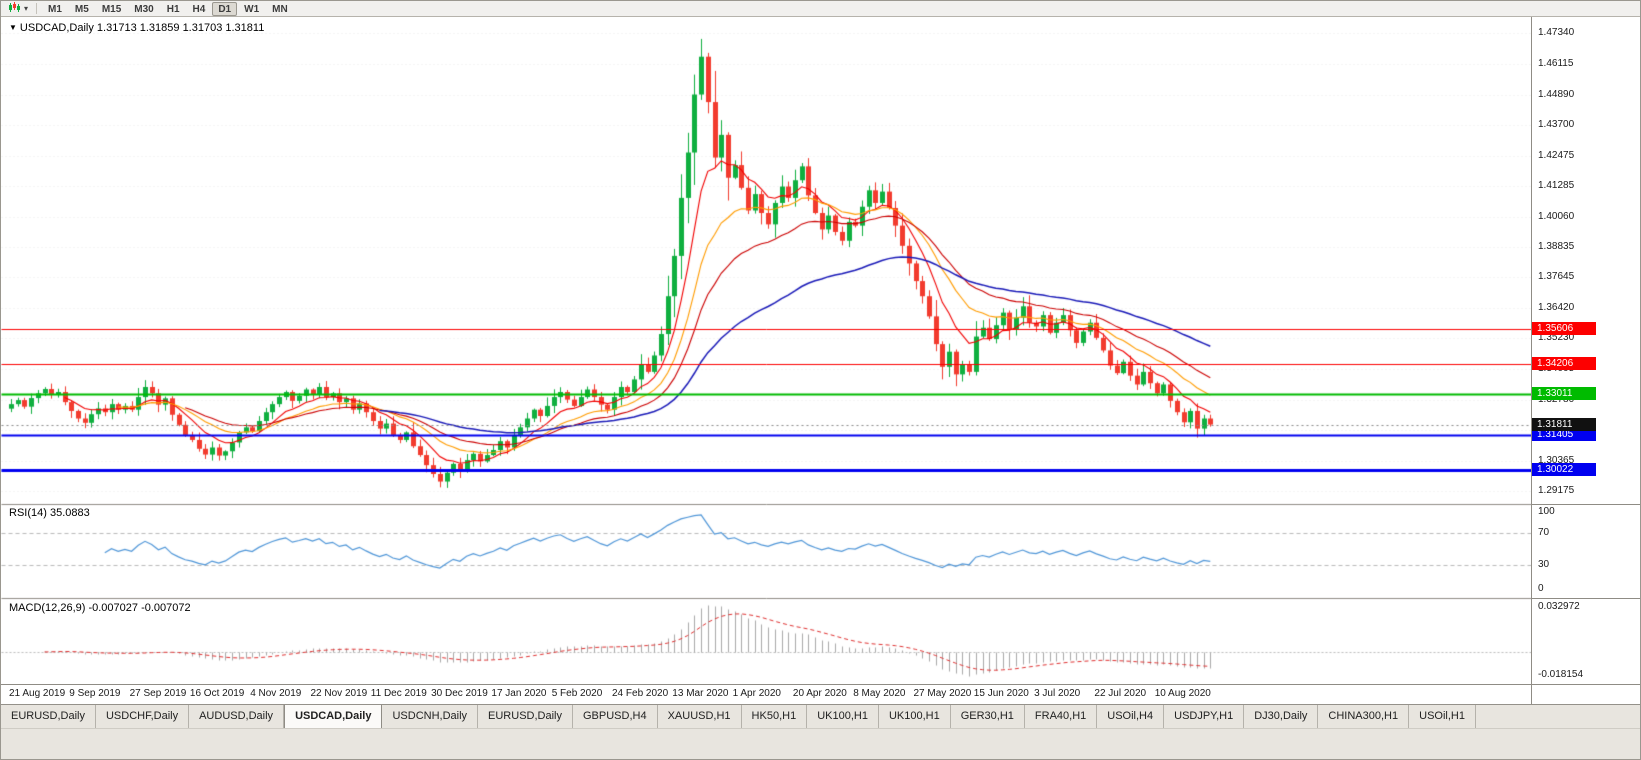 The height and width of the screenshot is (760, 1641). I want to click on chart-tab-dj30-daily: DJ30,Daily, so click(1281, 716).